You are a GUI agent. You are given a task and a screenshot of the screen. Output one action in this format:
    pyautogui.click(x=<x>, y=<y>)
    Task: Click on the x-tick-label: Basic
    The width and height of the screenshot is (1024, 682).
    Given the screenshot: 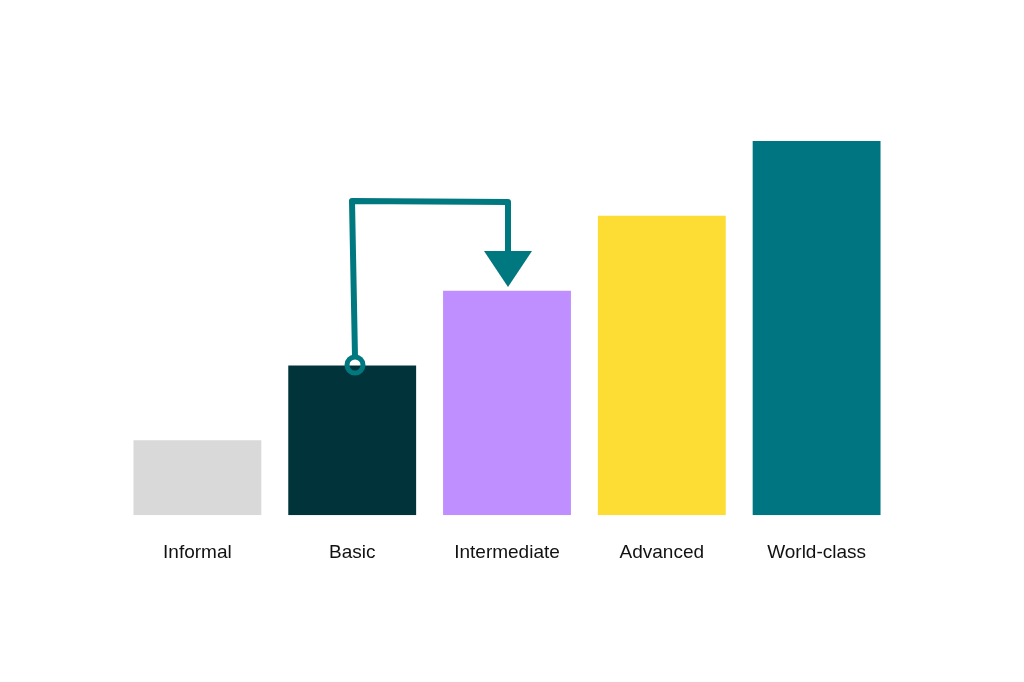 What is the action you would take?
    pyautogui.click(x=352, y=551)
    